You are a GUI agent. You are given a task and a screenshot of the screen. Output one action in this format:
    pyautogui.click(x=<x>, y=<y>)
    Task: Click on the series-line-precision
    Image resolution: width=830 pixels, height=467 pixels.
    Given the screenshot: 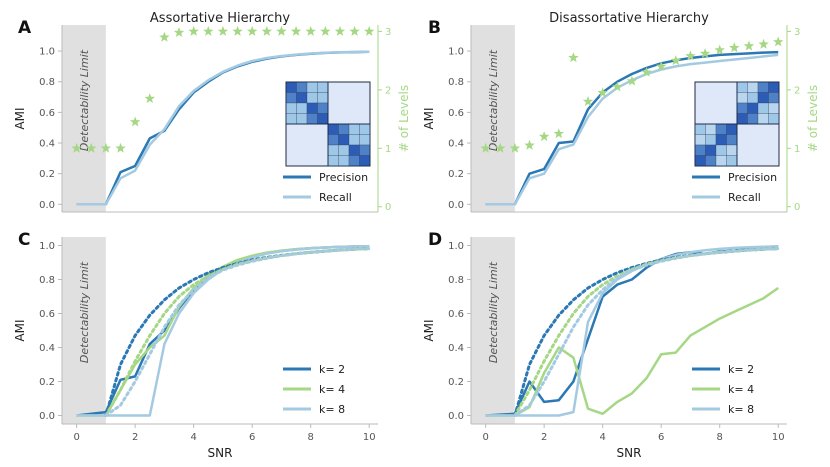 What is the action you would take?
    pyautogui.click(x=632, y=128)
    